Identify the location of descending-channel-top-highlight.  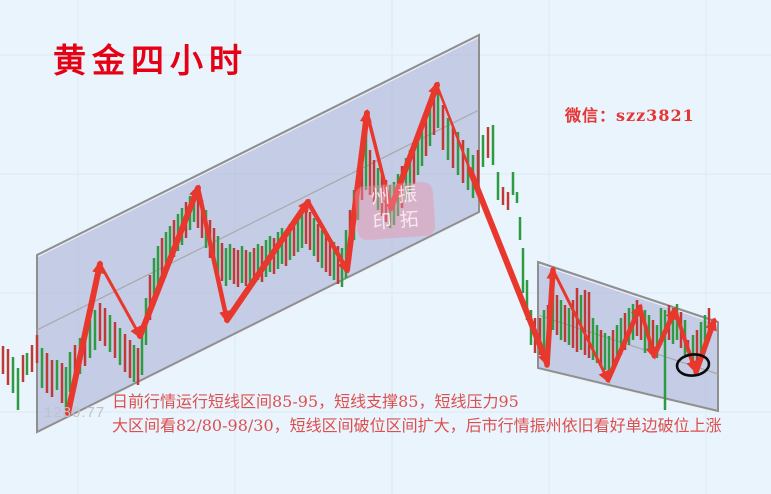
(628, 294).